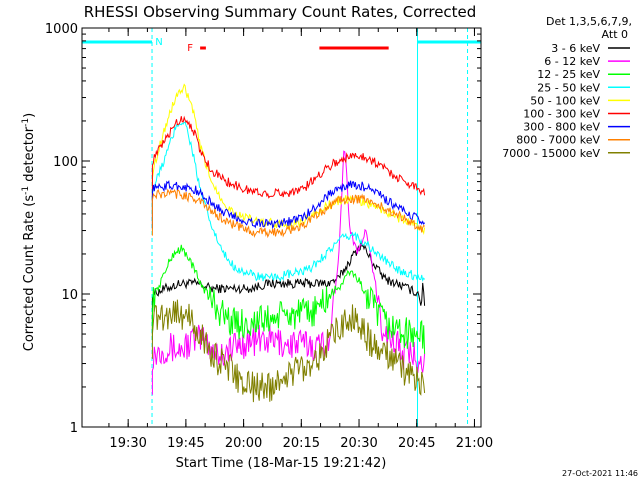 The width and height of the screenshot is (640, 480). What do you see at coordinates (301, 443) in the screenshot?
I see `x-tick-label-3: 20:15` at bounding box center [301, 443].